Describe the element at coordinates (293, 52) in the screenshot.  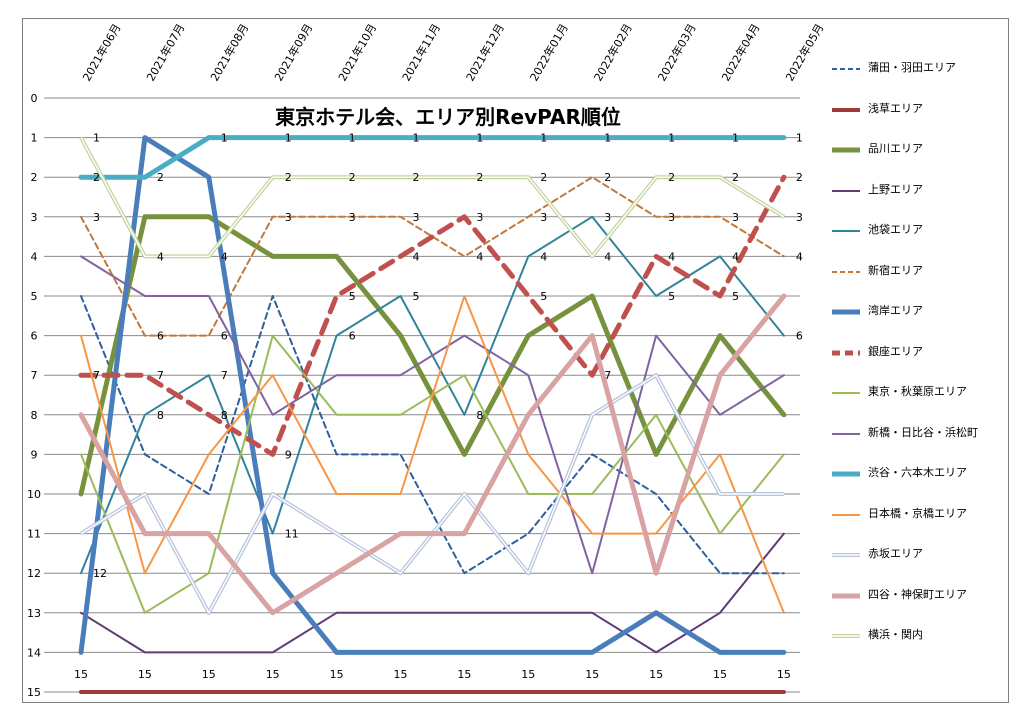
I see `x-tick-label: 2021年09月` at that location.